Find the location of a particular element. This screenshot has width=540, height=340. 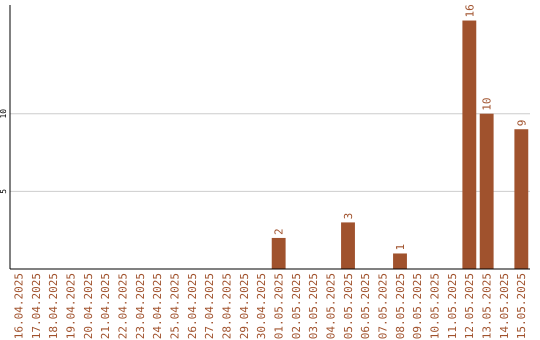

data-label: 1 is located at coordinates (400, 247).